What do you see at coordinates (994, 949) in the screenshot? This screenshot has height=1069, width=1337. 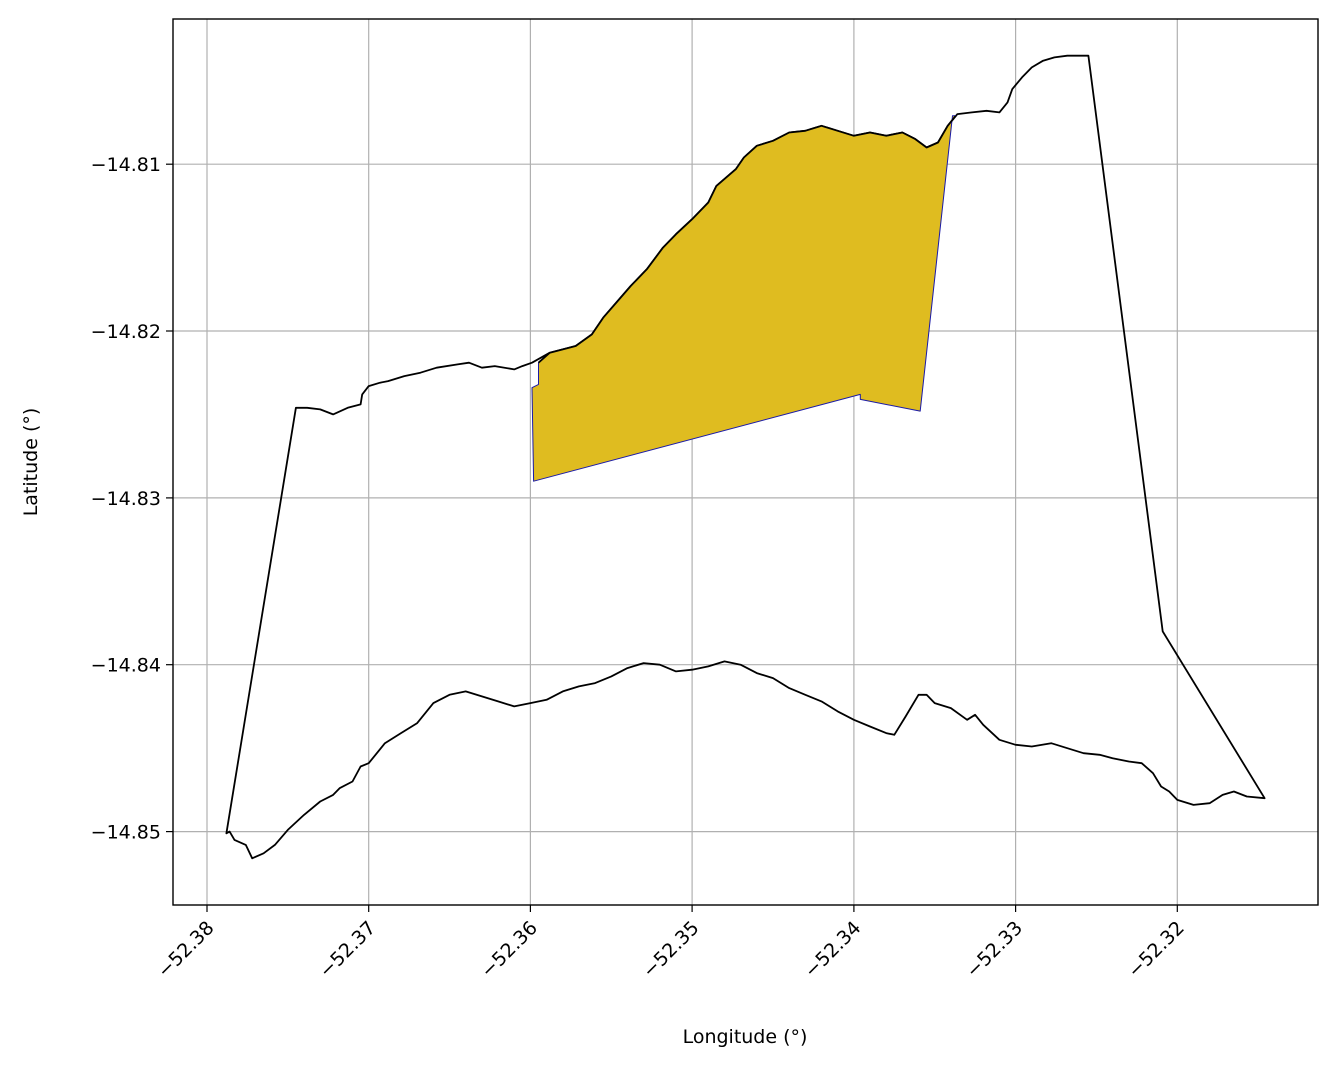 I see `x-tick-label: −52.33` at bounding box center [994, 949].